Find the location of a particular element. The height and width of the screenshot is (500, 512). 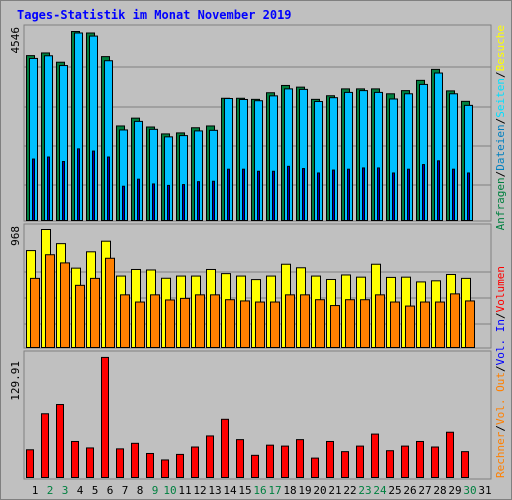

x-tick-label: 15 is located at coordinates (244, 490).